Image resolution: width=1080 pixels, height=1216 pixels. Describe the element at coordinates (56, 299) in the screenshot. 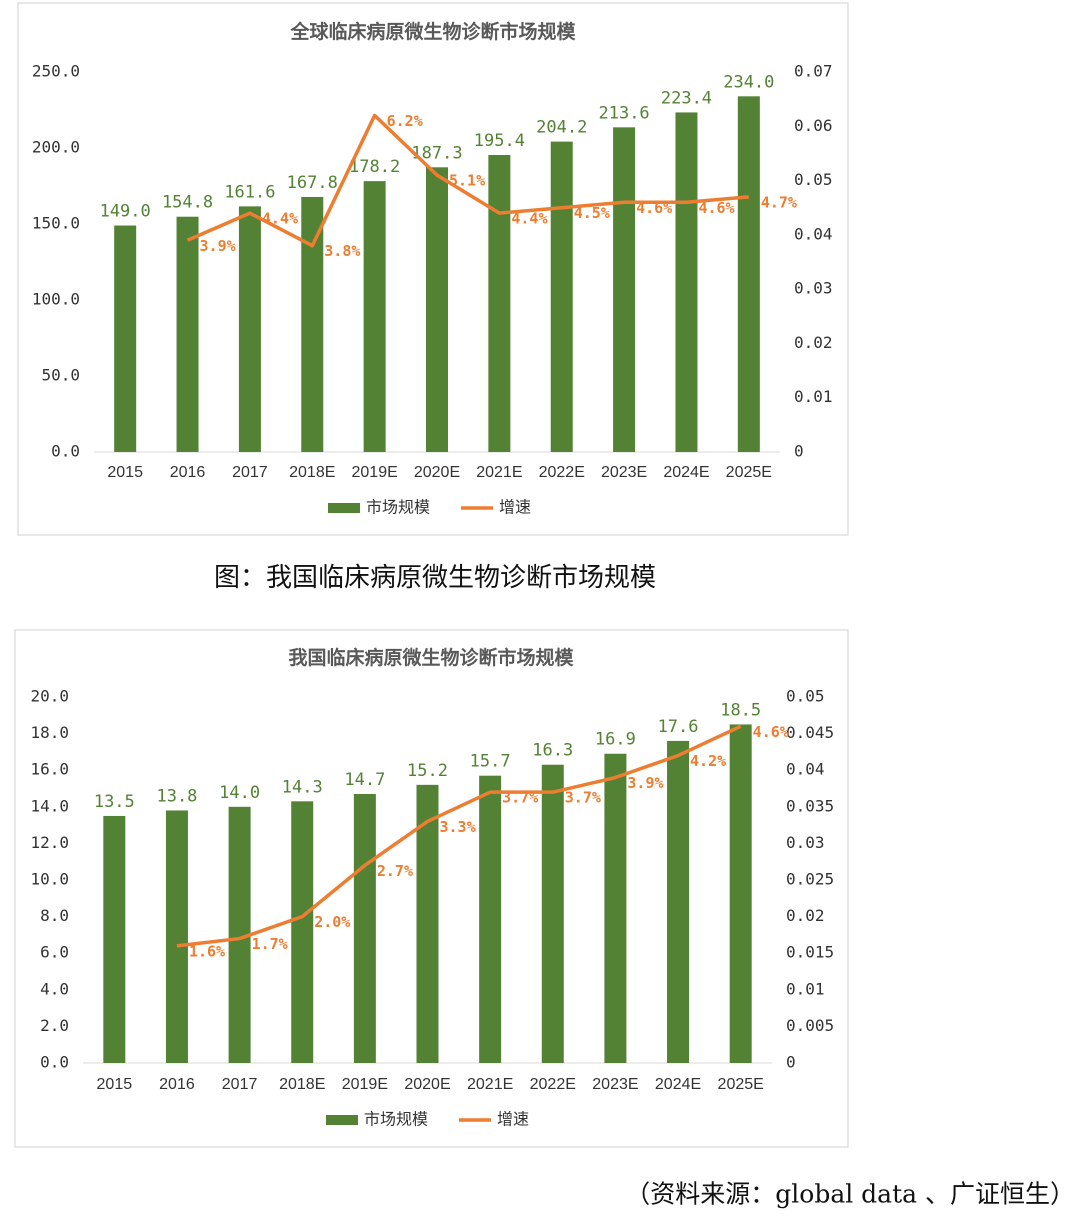

I see `y-tick-label: 100.0` at that location.